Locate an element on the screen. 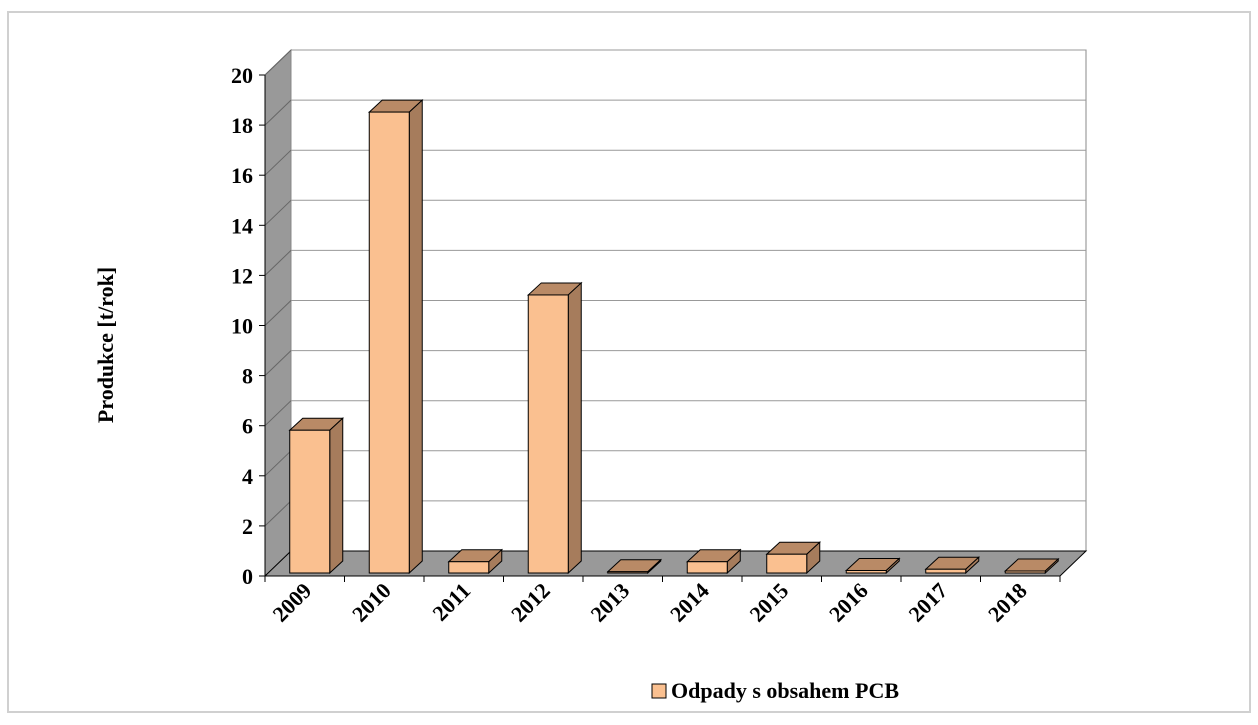 This screenshot has height=725, width=1258. y-tick-label: 8 is located at coordinates (247, 376).